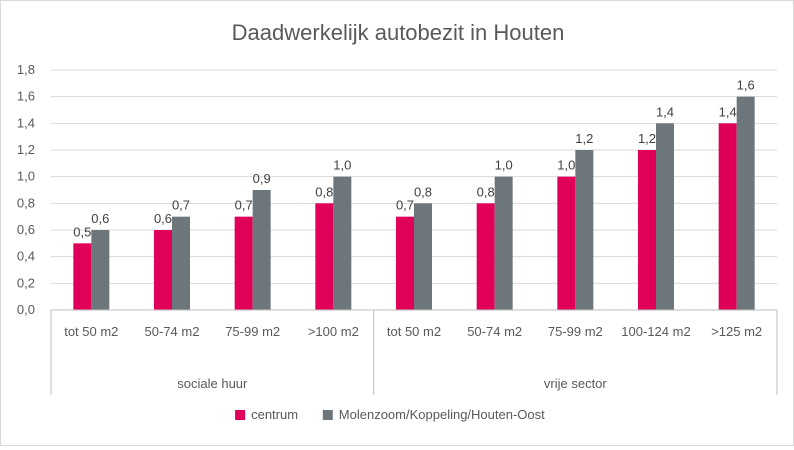 Image resolution: width=794 pixels, height=450 pixels. Describe the element at coordinates (442, 414) in the screenshot. I see `legend-label: Molenzoom/Koppeling/Houten-Oost` at that location.